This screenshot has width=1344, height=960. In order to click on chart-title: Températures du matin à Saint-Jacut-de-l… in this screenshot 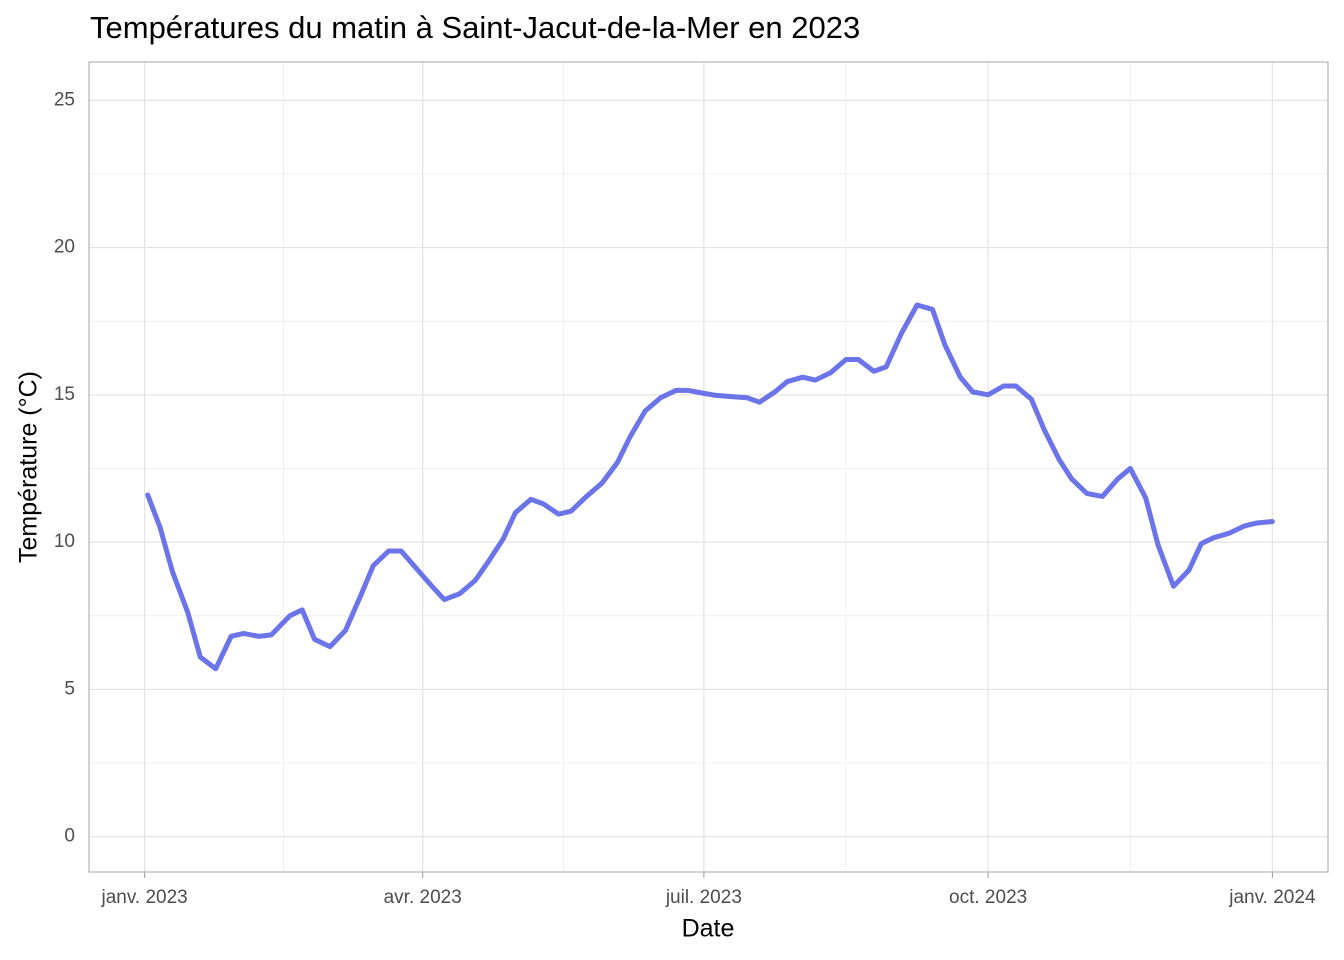, I will do `click(475, 27)`.